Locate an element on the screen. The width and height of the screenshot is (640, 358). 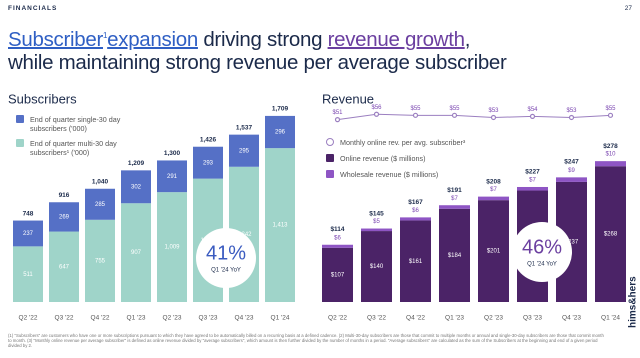
value-label: 511 is located at coordinates (28, 275).